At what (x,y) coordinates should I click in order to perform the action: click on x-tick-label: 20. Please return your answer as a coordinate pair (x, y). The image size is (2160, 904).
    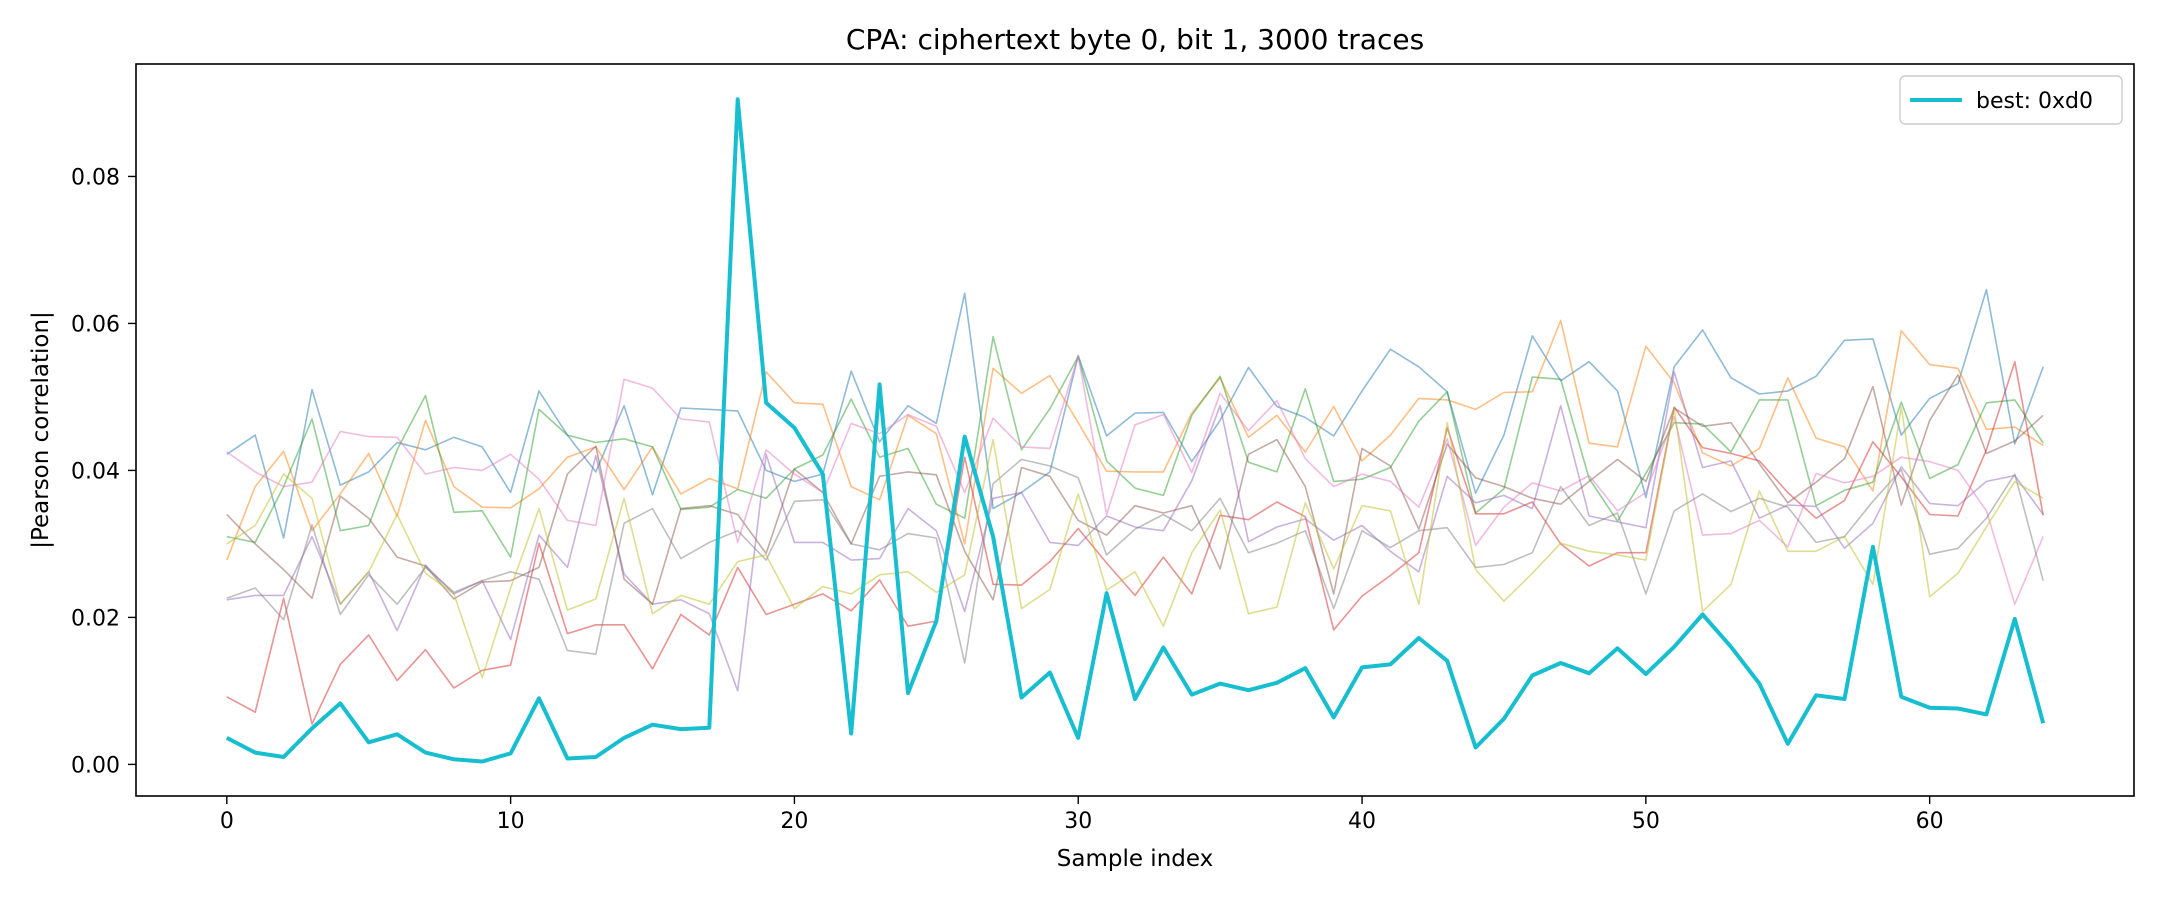
    Looking at the image, I should click on (794, 821).